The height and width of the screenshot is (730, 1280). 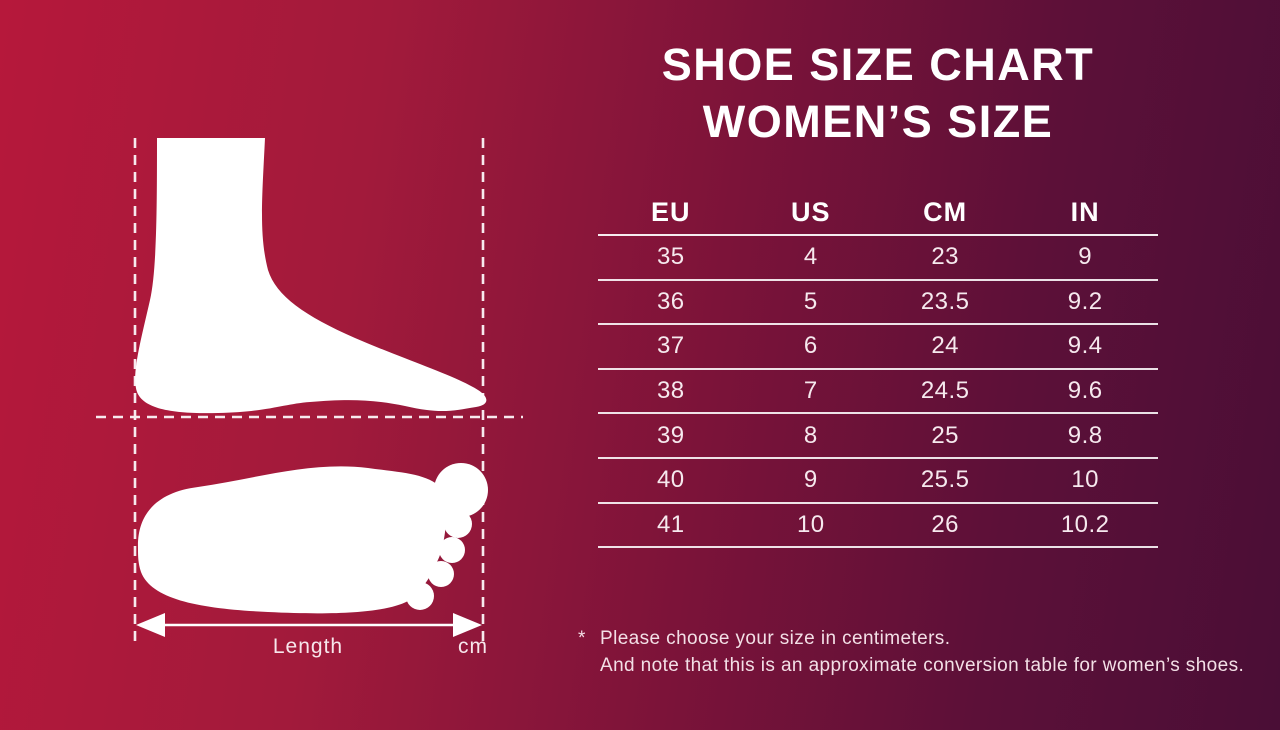 I want to click on cm-label: cm, so click(x=473, y=646).